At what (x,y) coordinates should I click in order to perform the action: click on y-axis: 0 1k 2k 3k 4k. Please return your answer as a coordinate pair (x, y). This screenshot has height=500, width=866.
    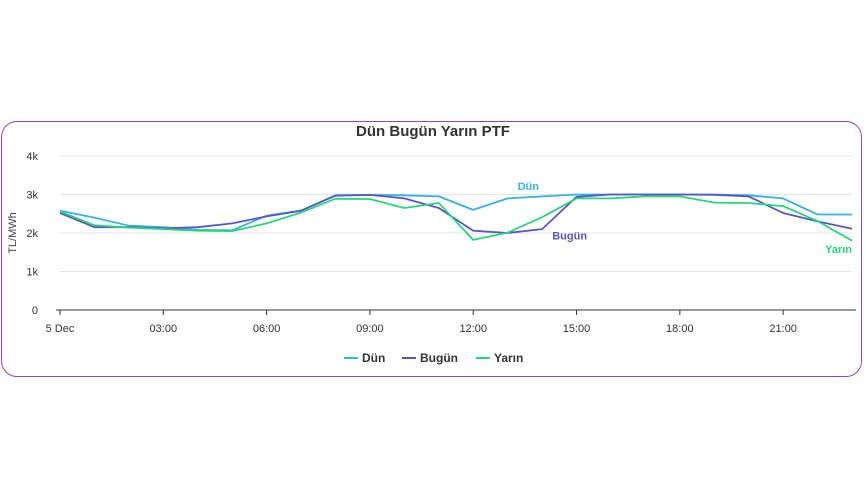
    Looking at the image, I should click on (32, 234).